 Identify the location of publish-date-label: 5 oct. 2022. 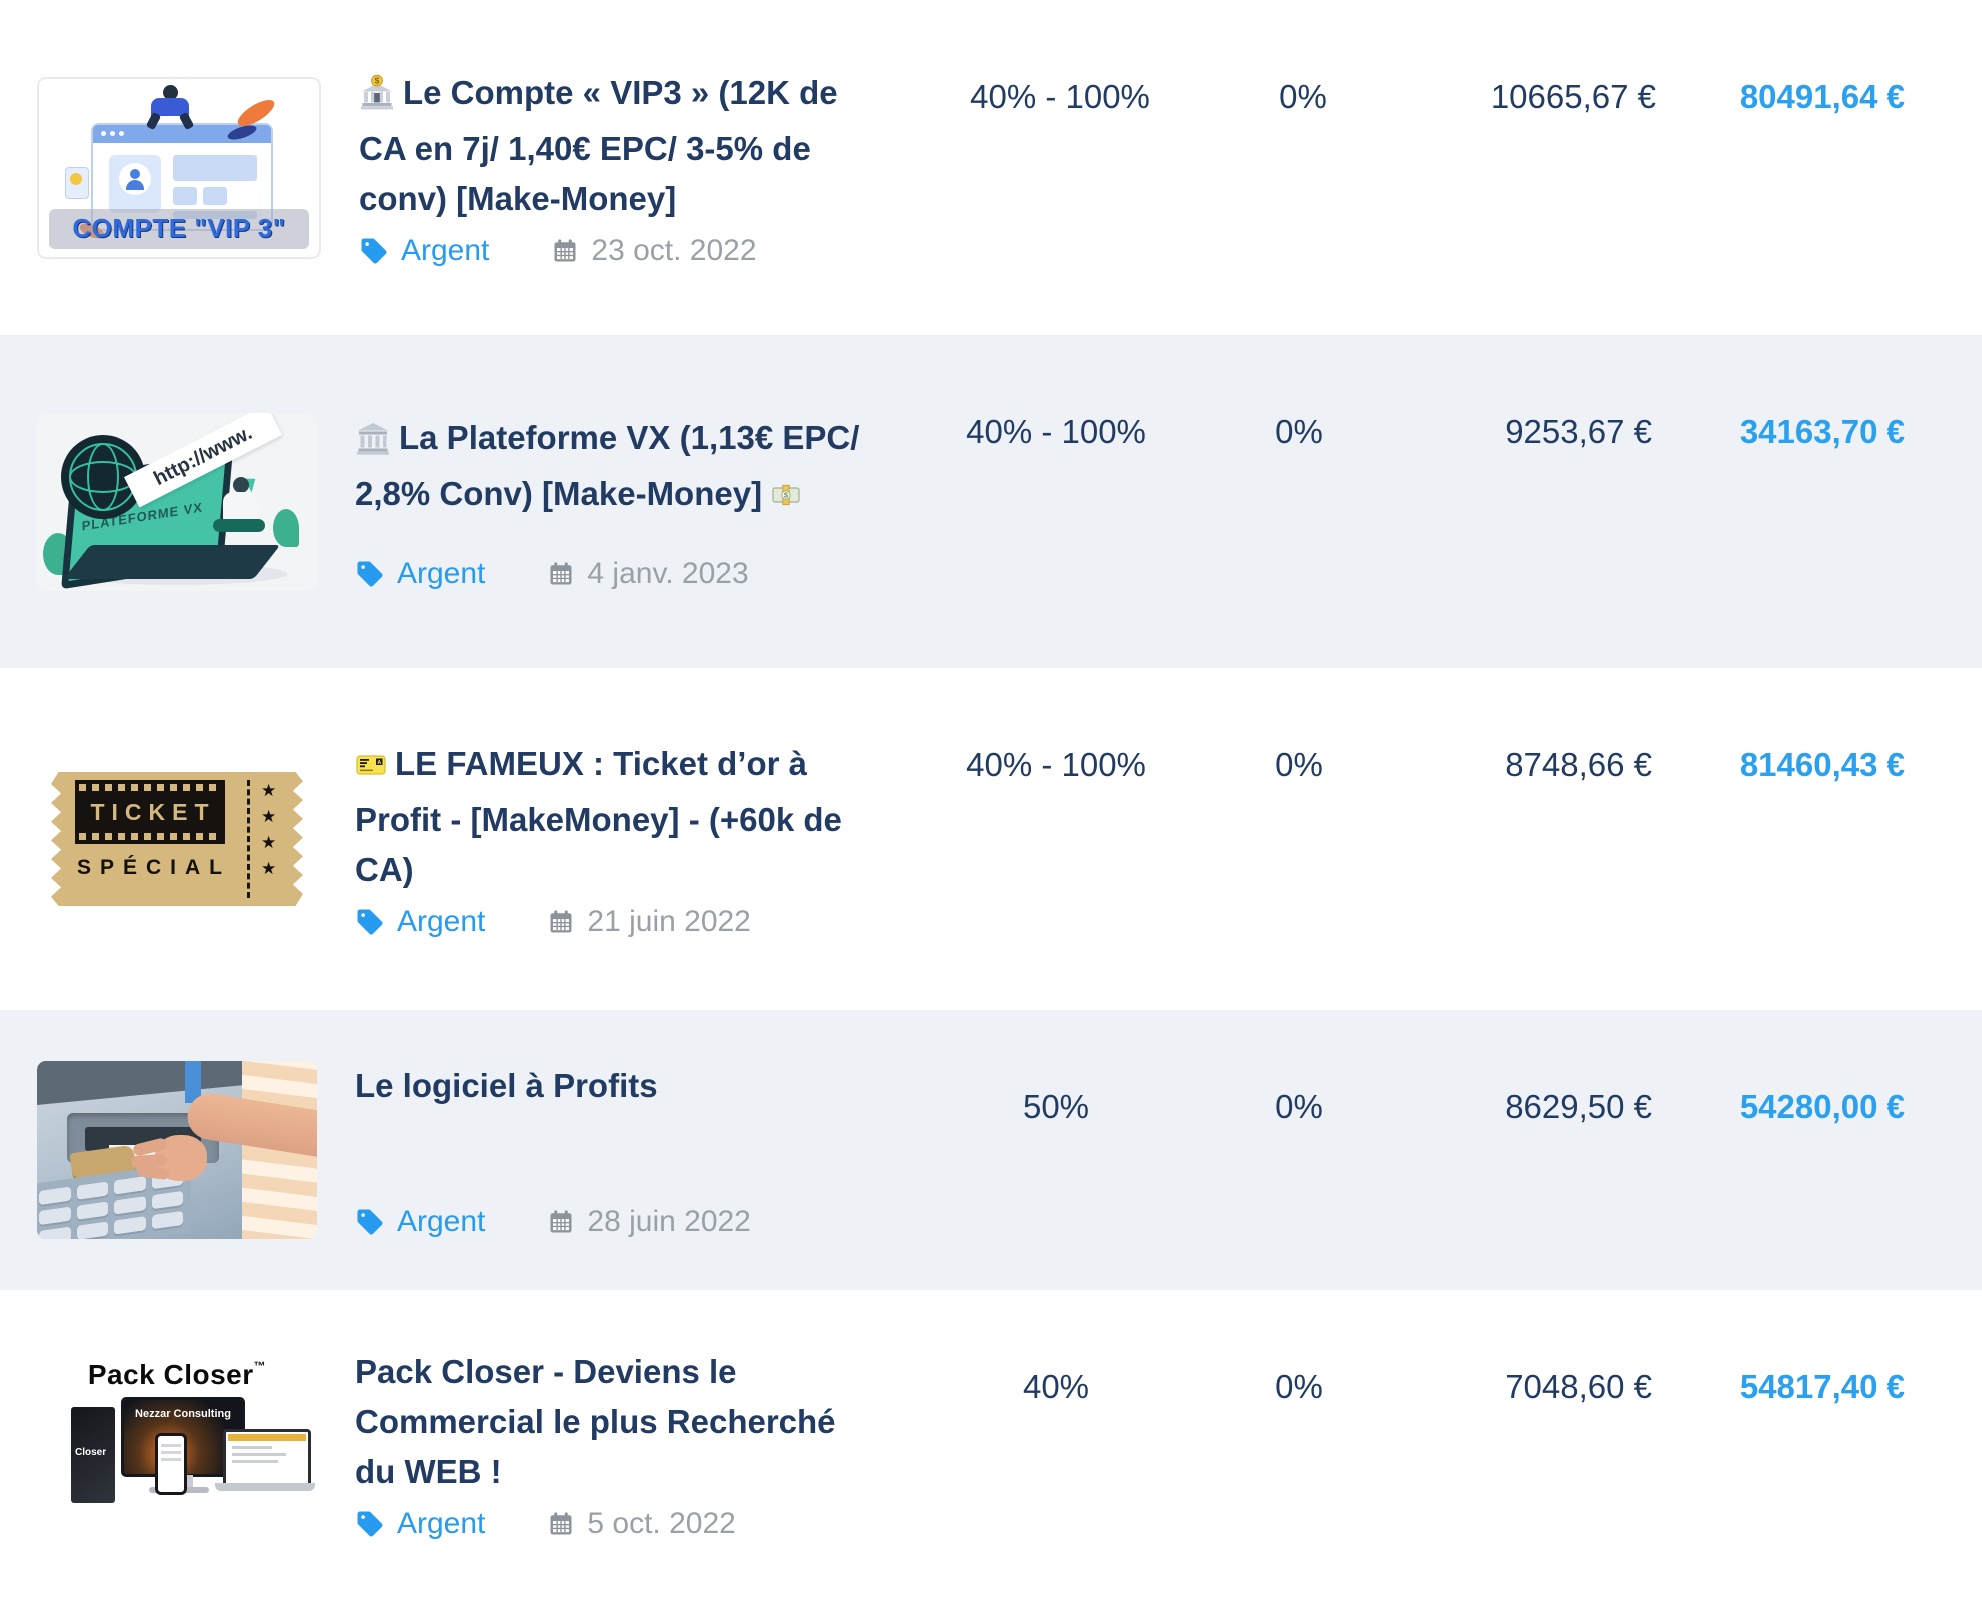
(661, 1523).